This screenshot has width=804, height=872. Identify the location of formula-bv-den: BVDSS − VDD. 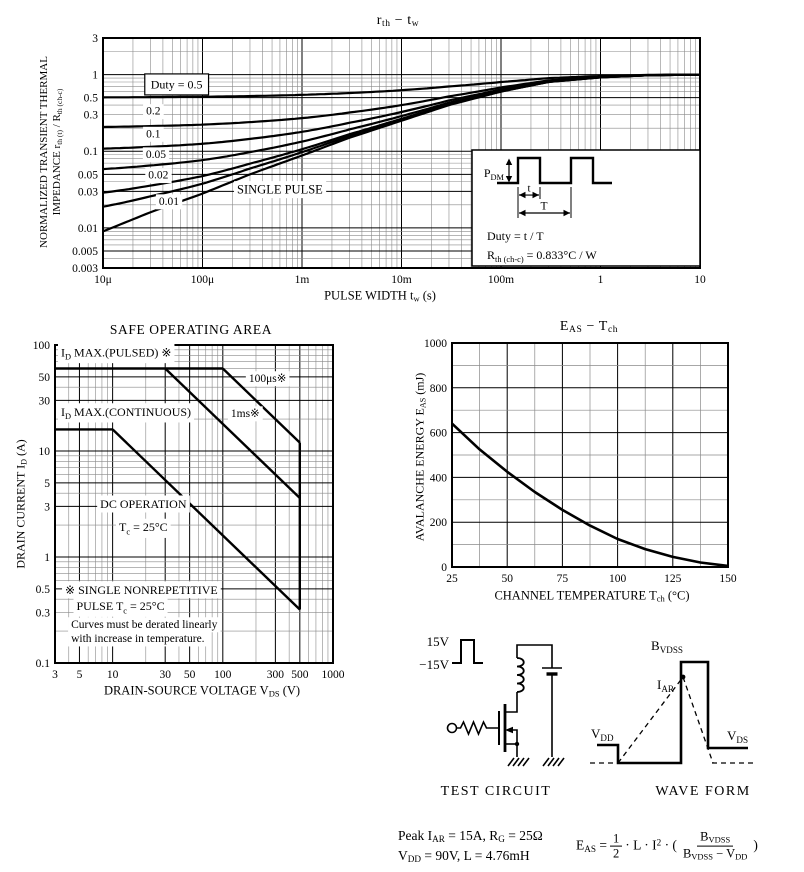
(715, 854).